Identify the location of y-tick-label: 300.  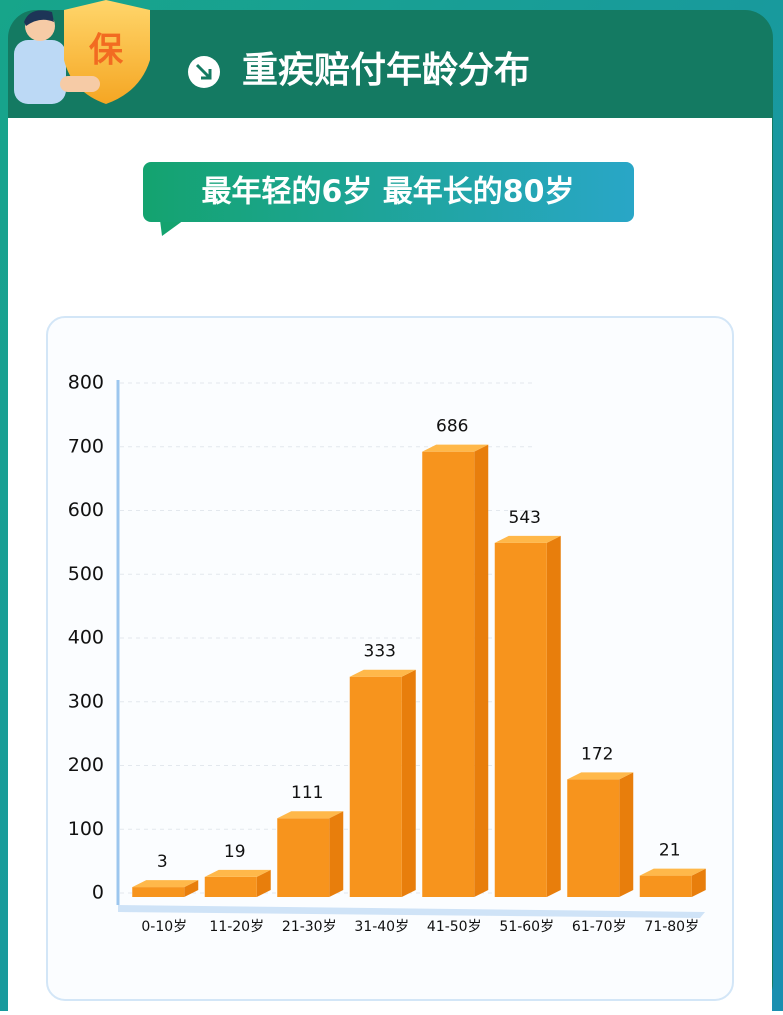
(86, 701).